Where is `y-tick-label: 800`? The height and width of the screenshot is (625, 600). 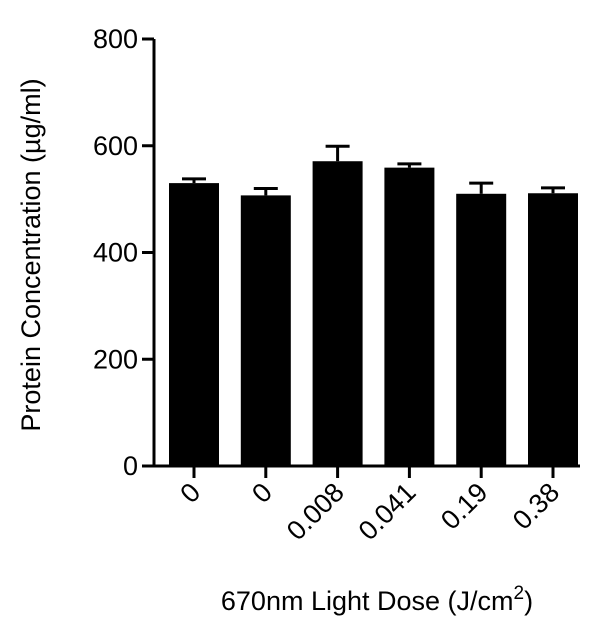 y-tick-label: 800 is located at coordinates (115, 39).